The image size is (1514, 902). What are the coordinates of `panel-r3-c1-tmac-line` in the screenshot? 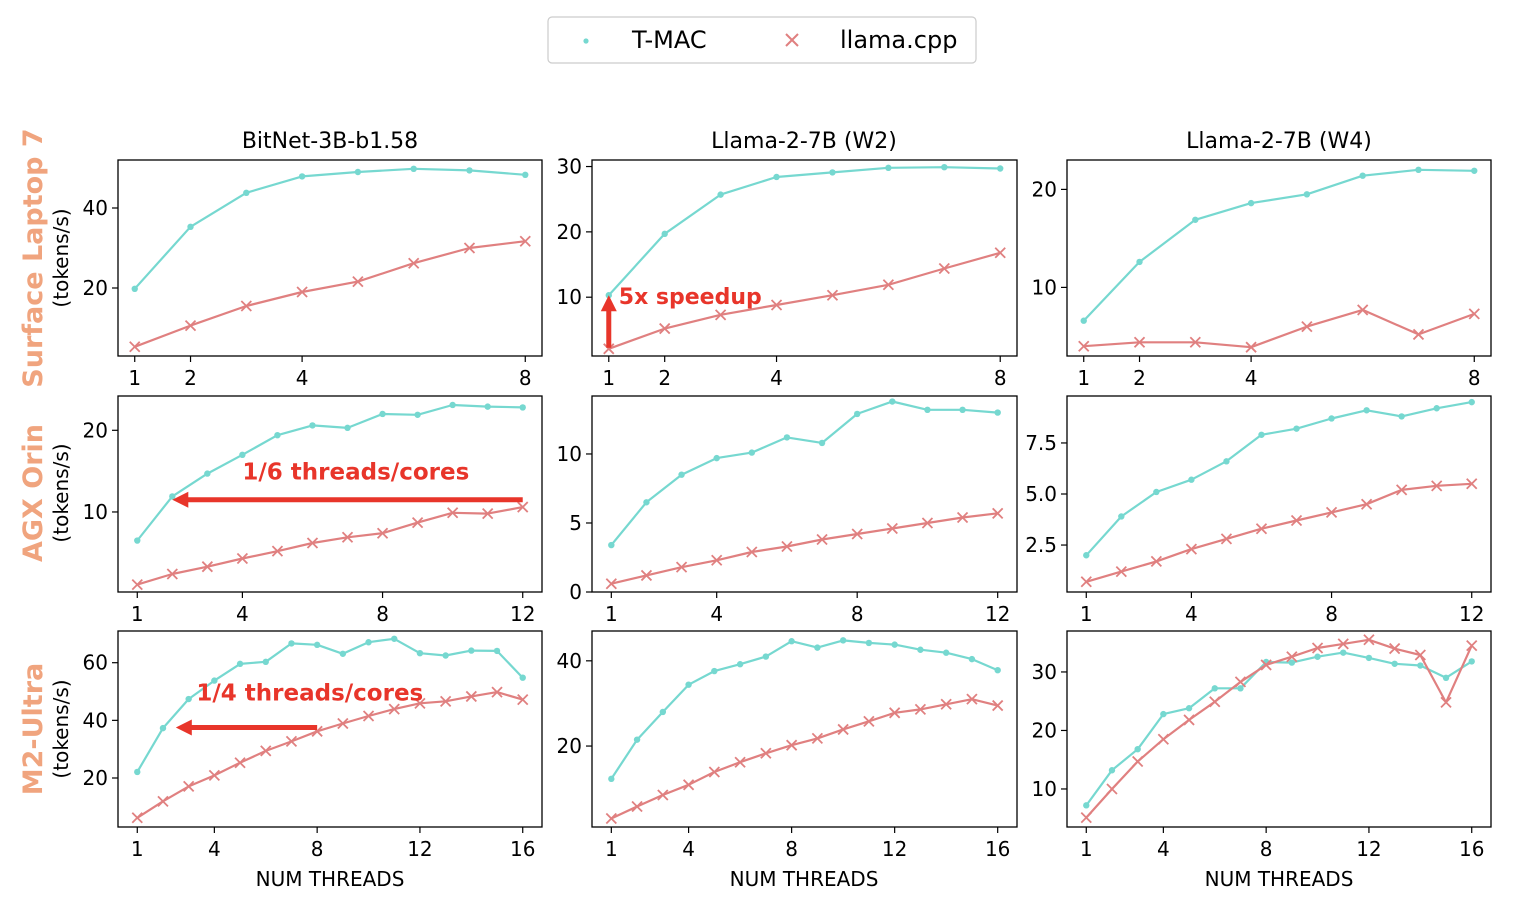 It's located at (330, 705).